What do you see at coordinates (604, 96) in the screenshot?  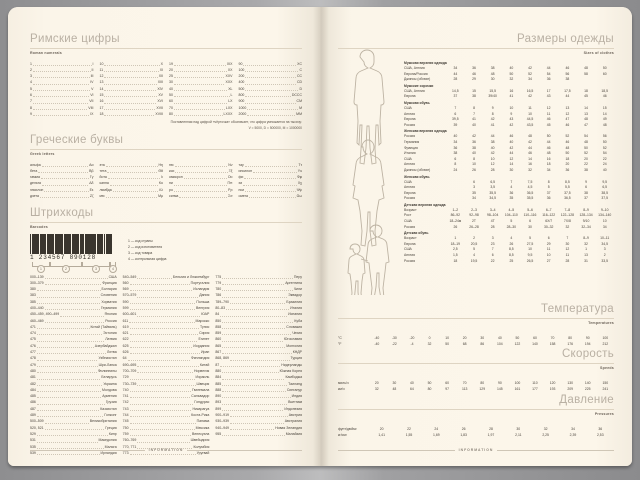 I see `size-value: 46` at bounding box center [604, 96].